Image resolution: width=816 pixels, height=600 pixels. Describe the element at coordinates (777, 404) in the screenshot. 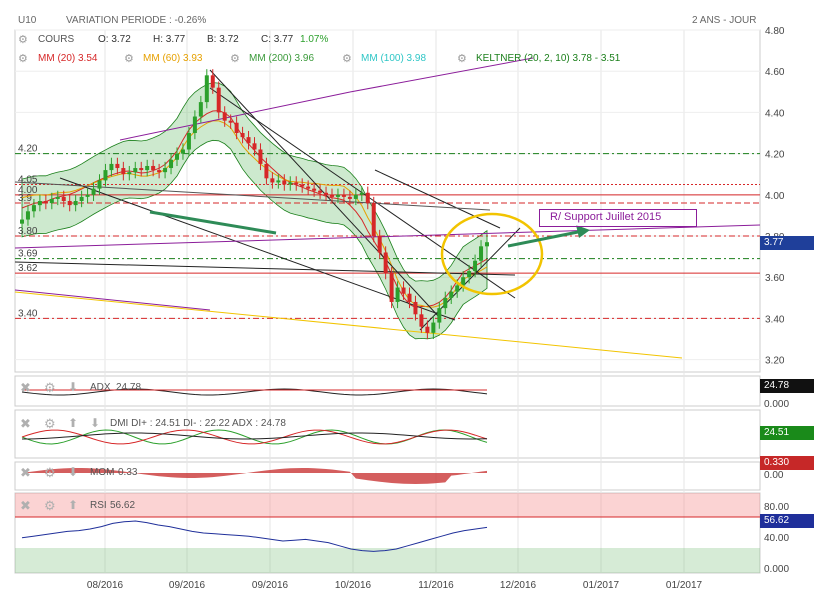

I see `adx-zero-tick: 0.000` at that location.